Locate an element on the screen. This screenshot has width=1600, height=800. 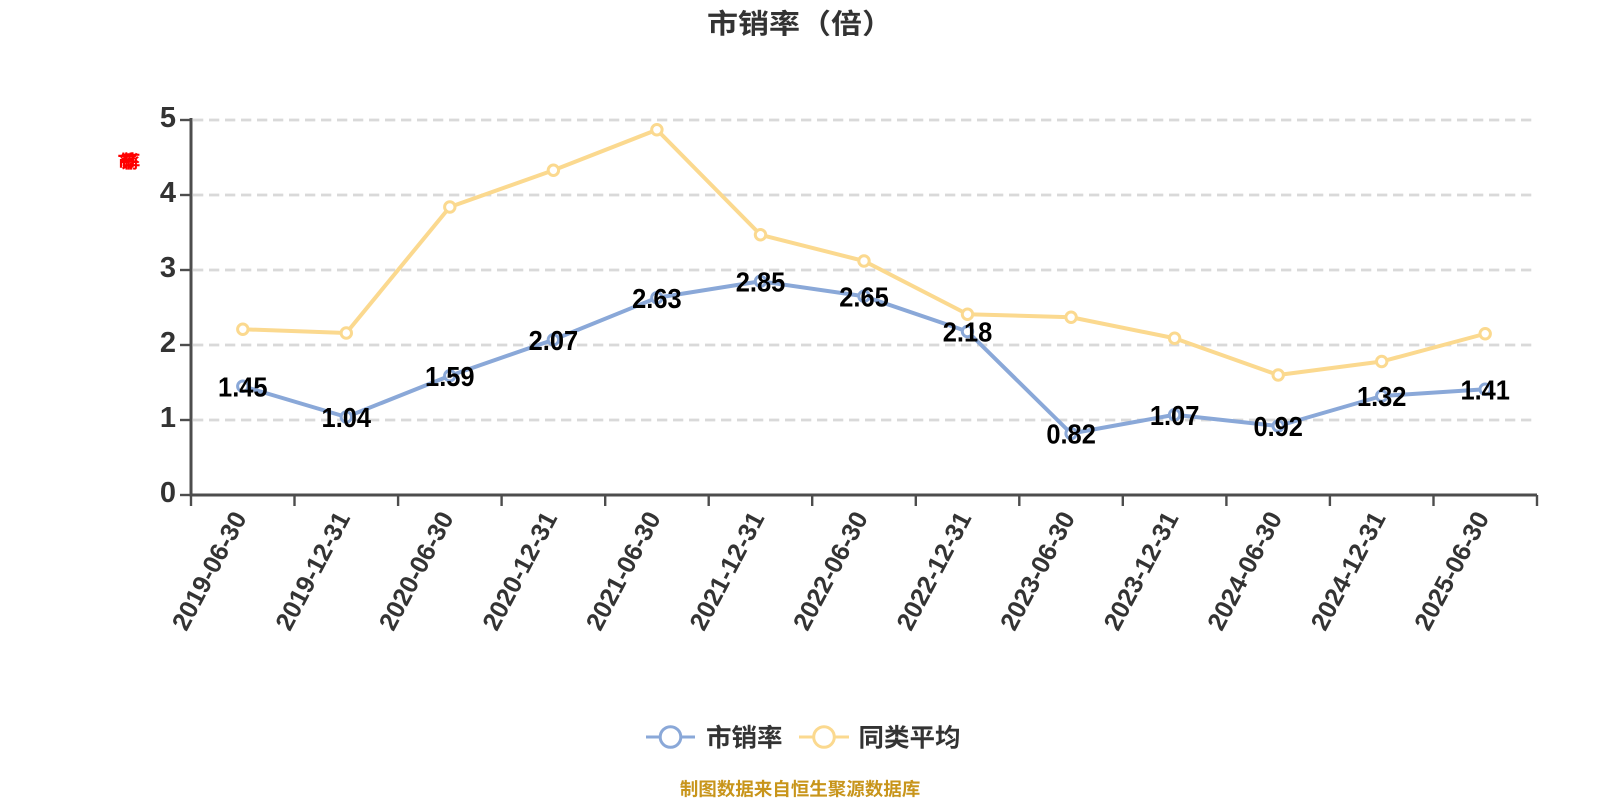
svg-text: 2.85 is located at coordinates (761, 281).